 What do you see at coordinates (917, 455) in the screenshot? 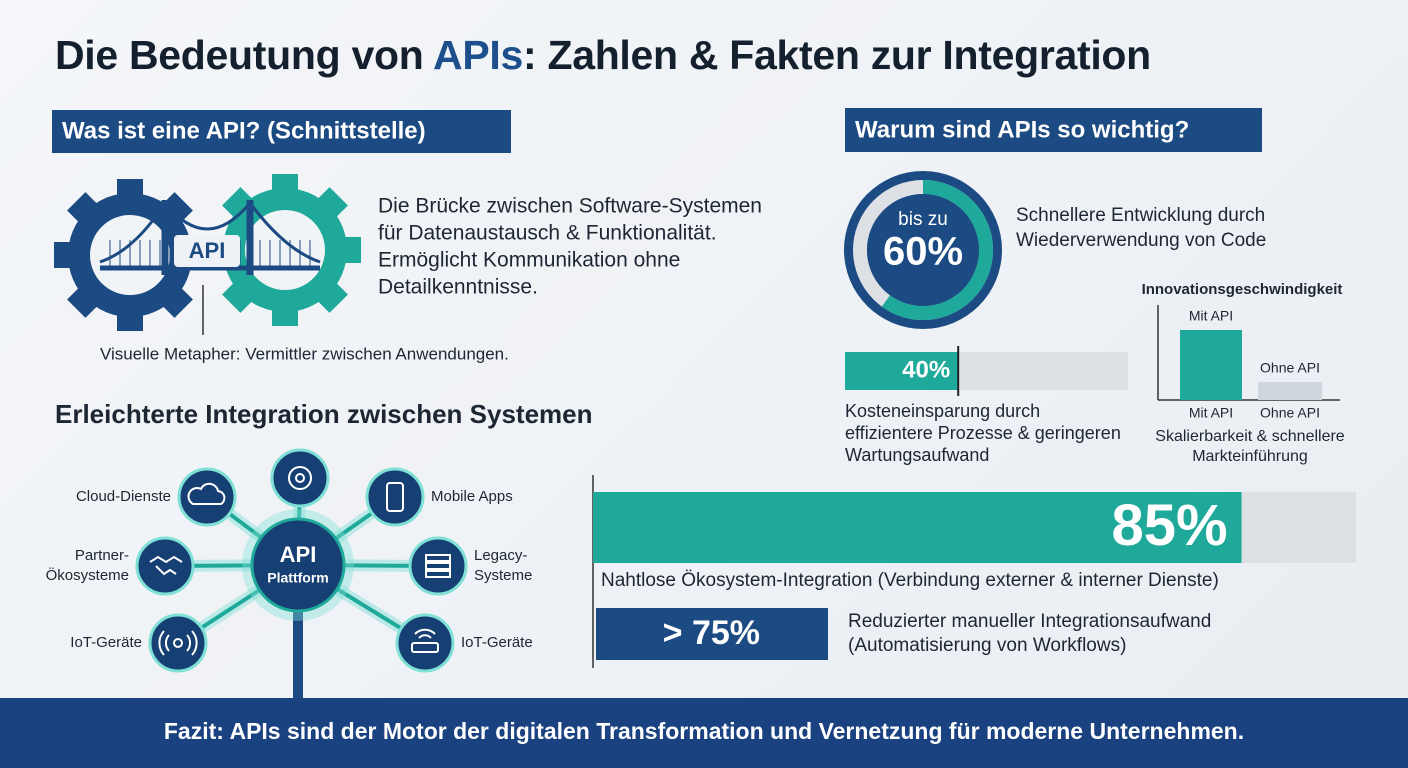
I see `stat-text: Wartungsaufwand` at bounding box center [917, 455].